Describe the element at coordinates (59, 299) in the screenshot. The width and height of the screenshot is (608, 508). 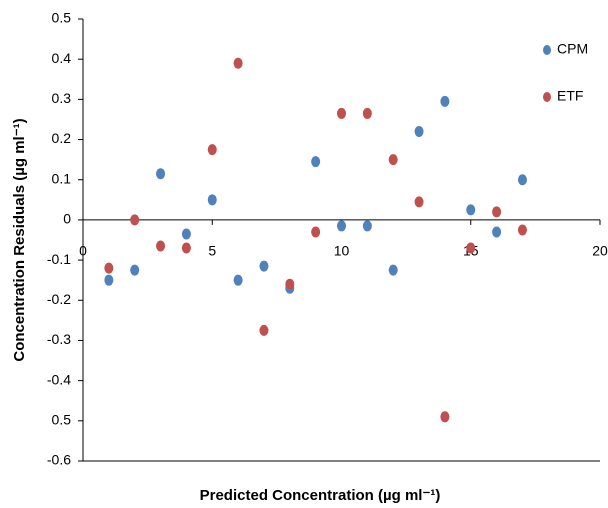
I see `y-tick-label: -0.2` at that location.